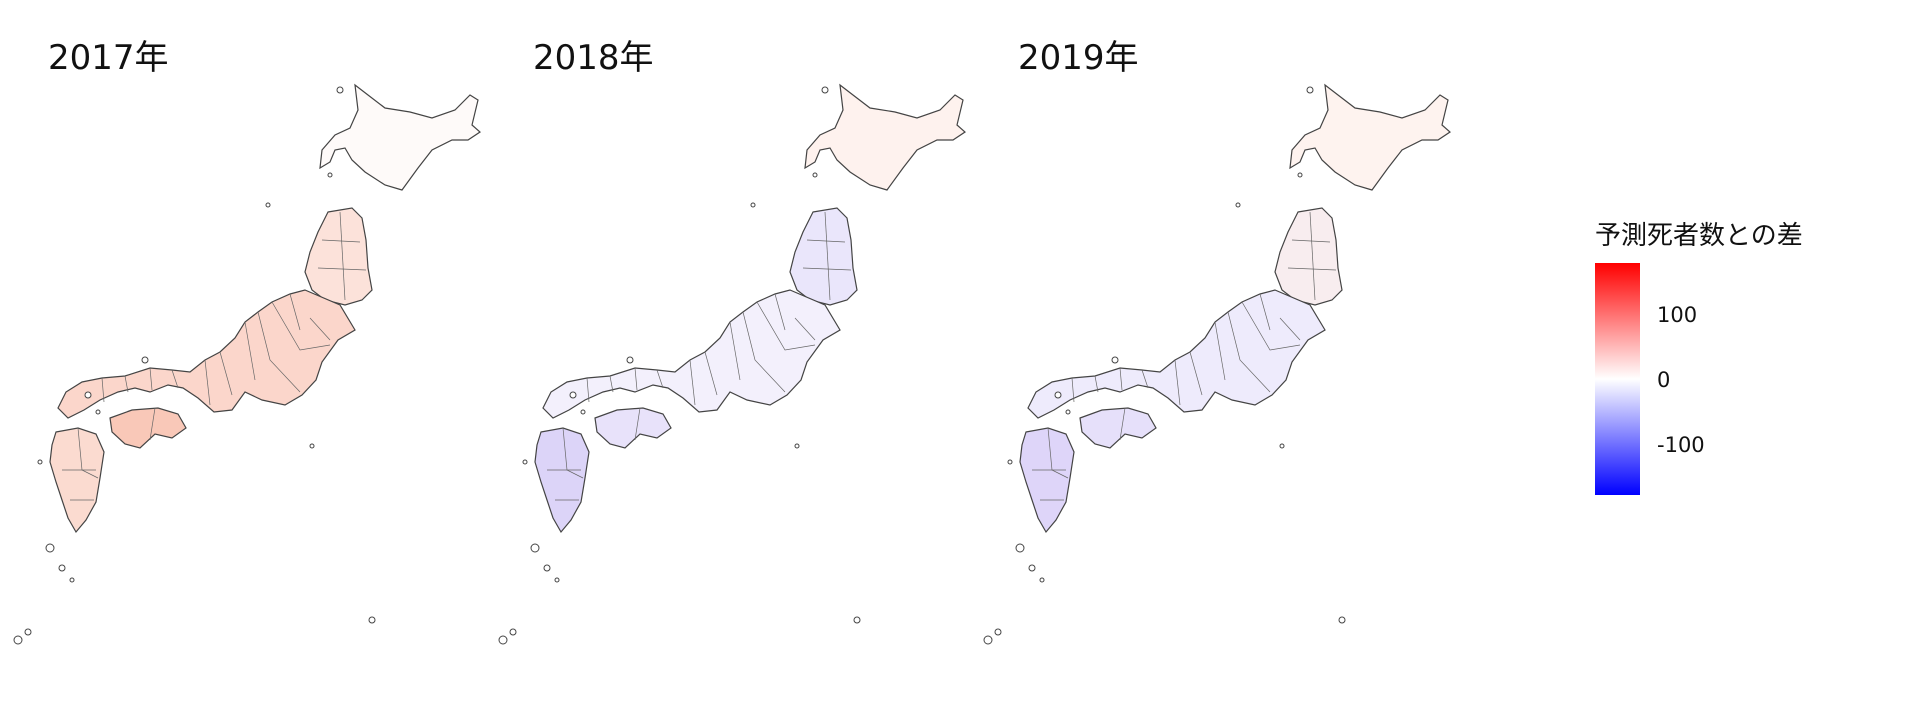 This screenshot has width=1920, height=710. Describe the element at coordinates (1078, 58) in the screenshot. I see `panel-title: 2019年` at that location.